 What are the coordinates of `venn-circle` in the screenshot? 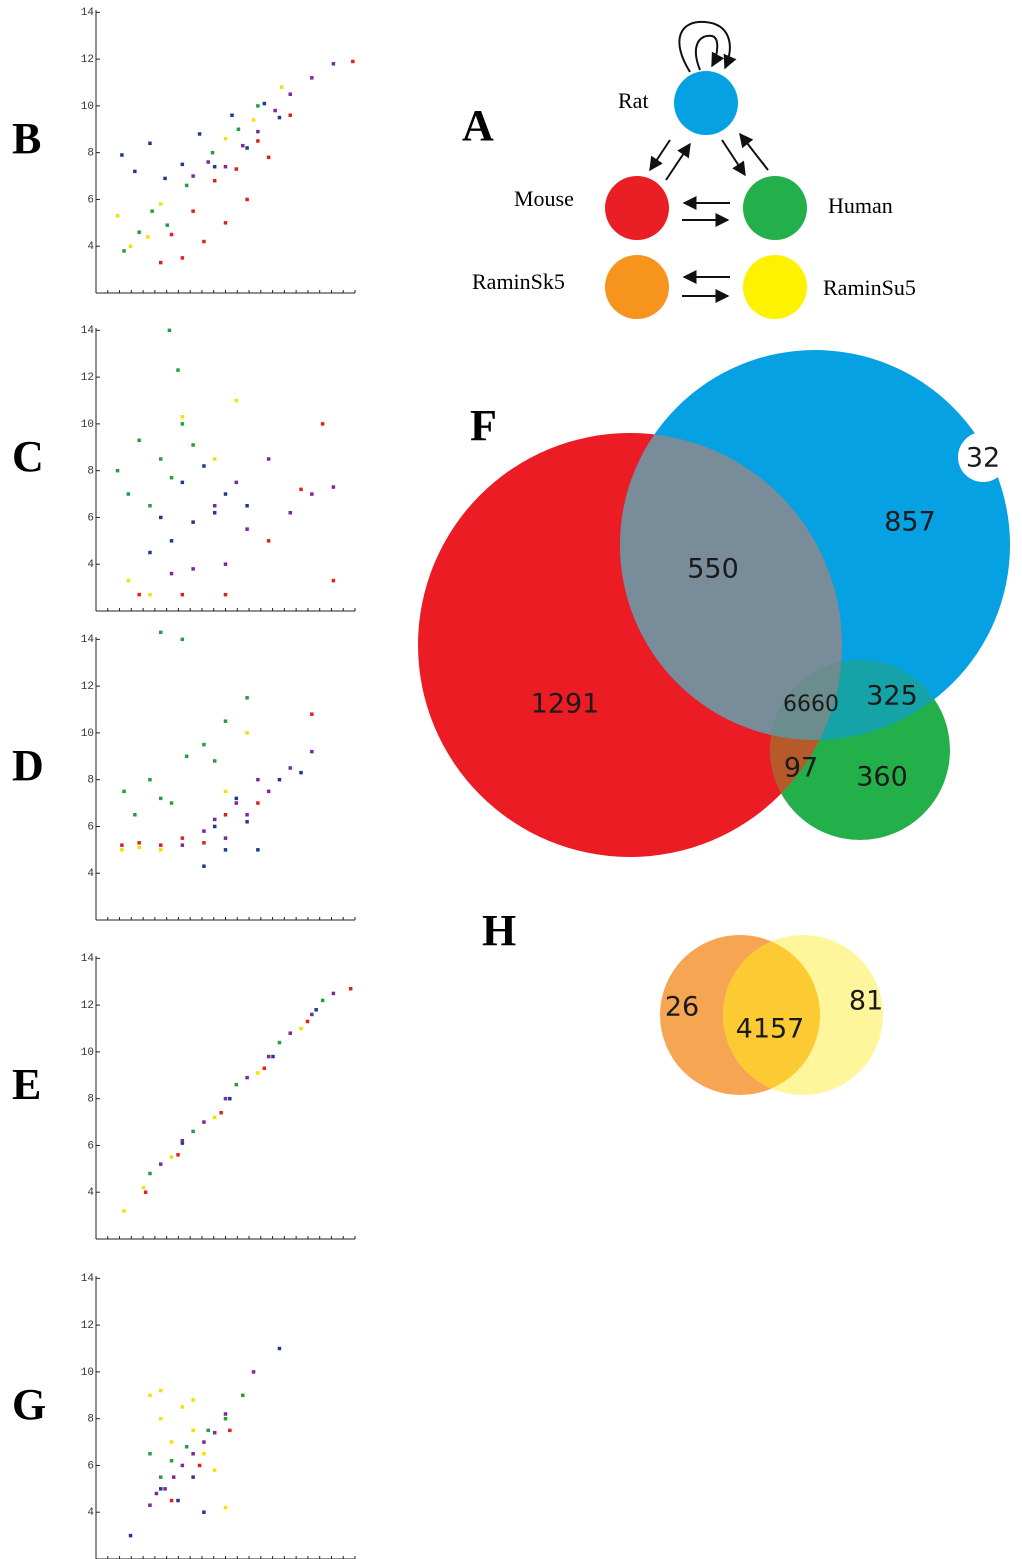 It's located at (983, 457).